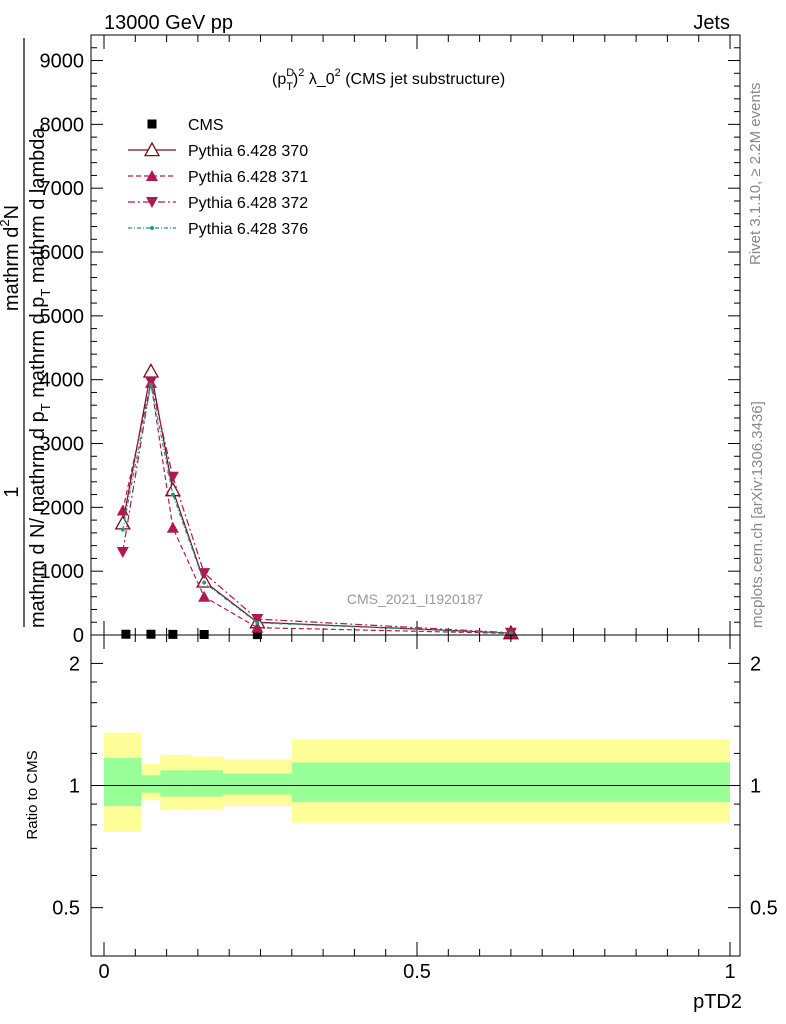 This screenshot has height=1024, width=786. I want to click on main-y-tick-label: 6000, so click(62, 253).